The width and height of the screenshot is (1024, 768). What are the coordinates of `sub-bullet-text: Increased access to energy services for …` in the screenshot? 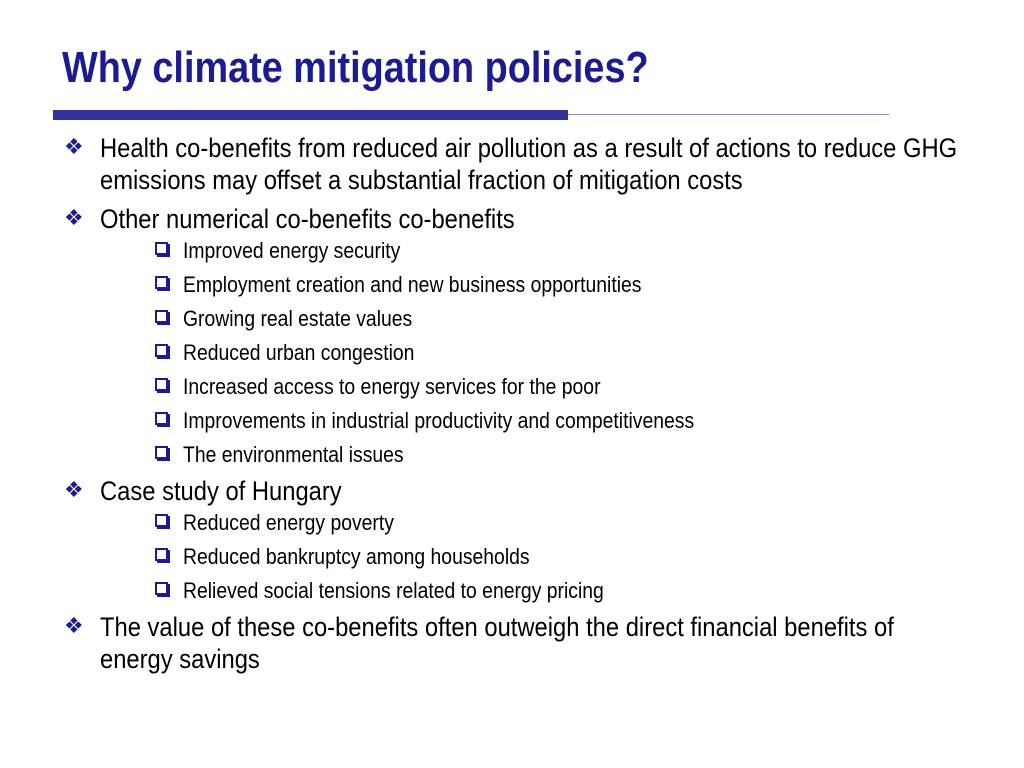 It's located at (392, 386).